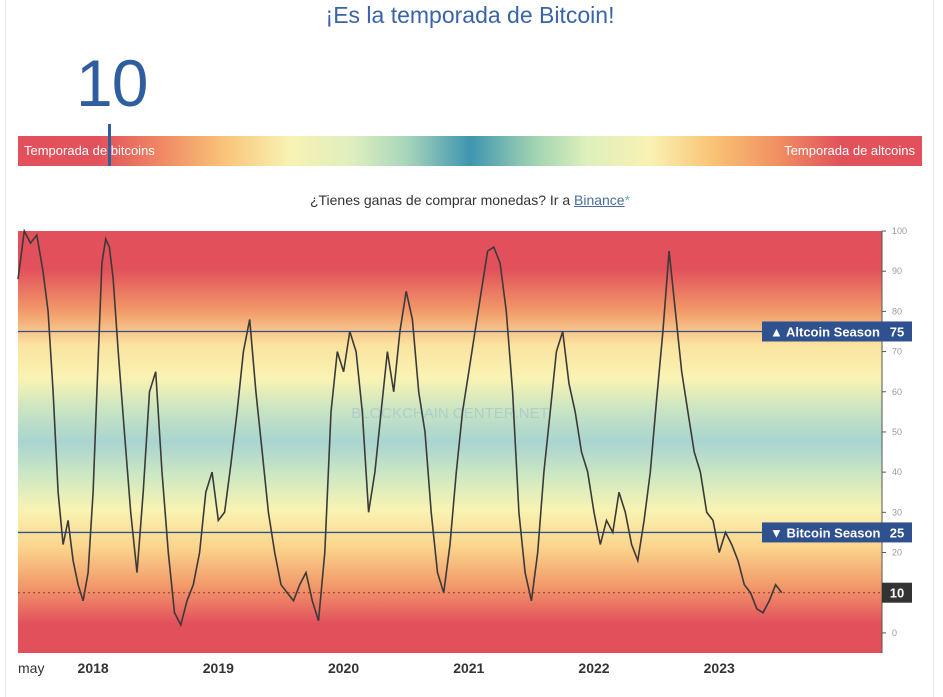 This screenshot has width=943, height=697. Describe the element at coordinates (450, 413) in the screenshot. I see `watermark: BLOCKCHAIN CENTER.NET` at that location.